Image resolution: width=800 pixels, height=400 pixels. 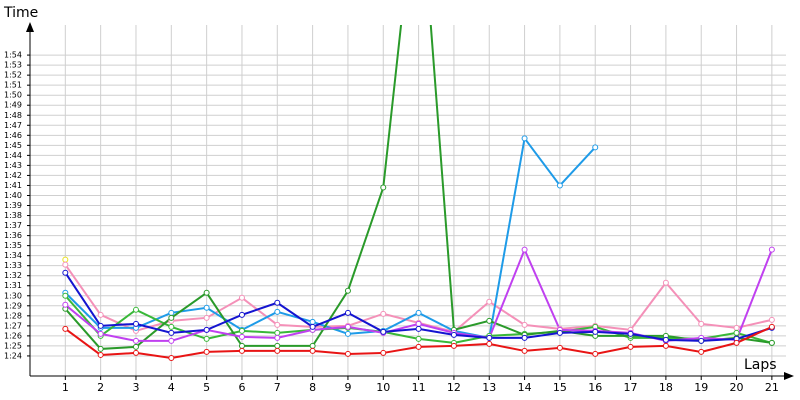 What do you see at coordinates (277, 387) in the screenshot?
I see `x-tick-label: 7` at bounding box center [277, 387].